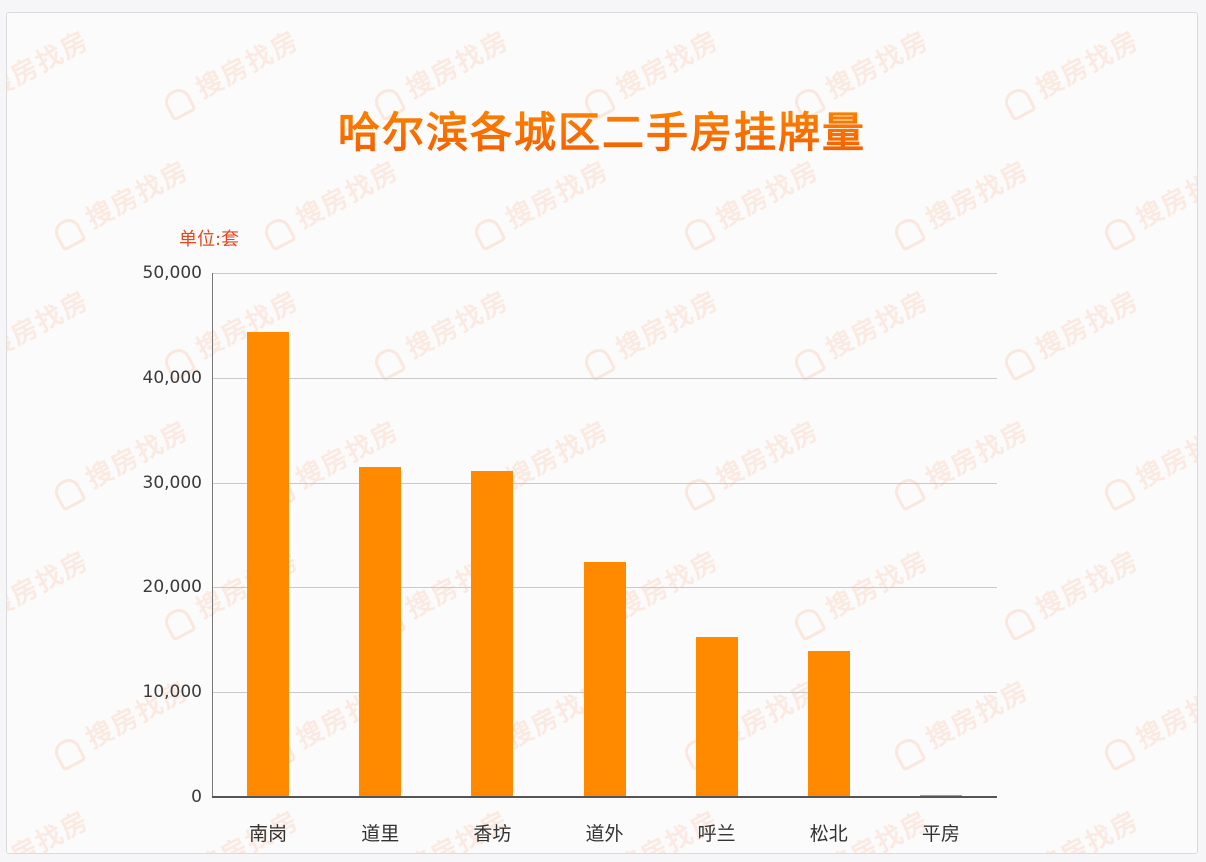 This screenshot has width=1206, height=862. What do you see at coordinates (172, 482) in the screenshot?
I see `y-tick-label: 30,000` at bounding box center [172, 482].